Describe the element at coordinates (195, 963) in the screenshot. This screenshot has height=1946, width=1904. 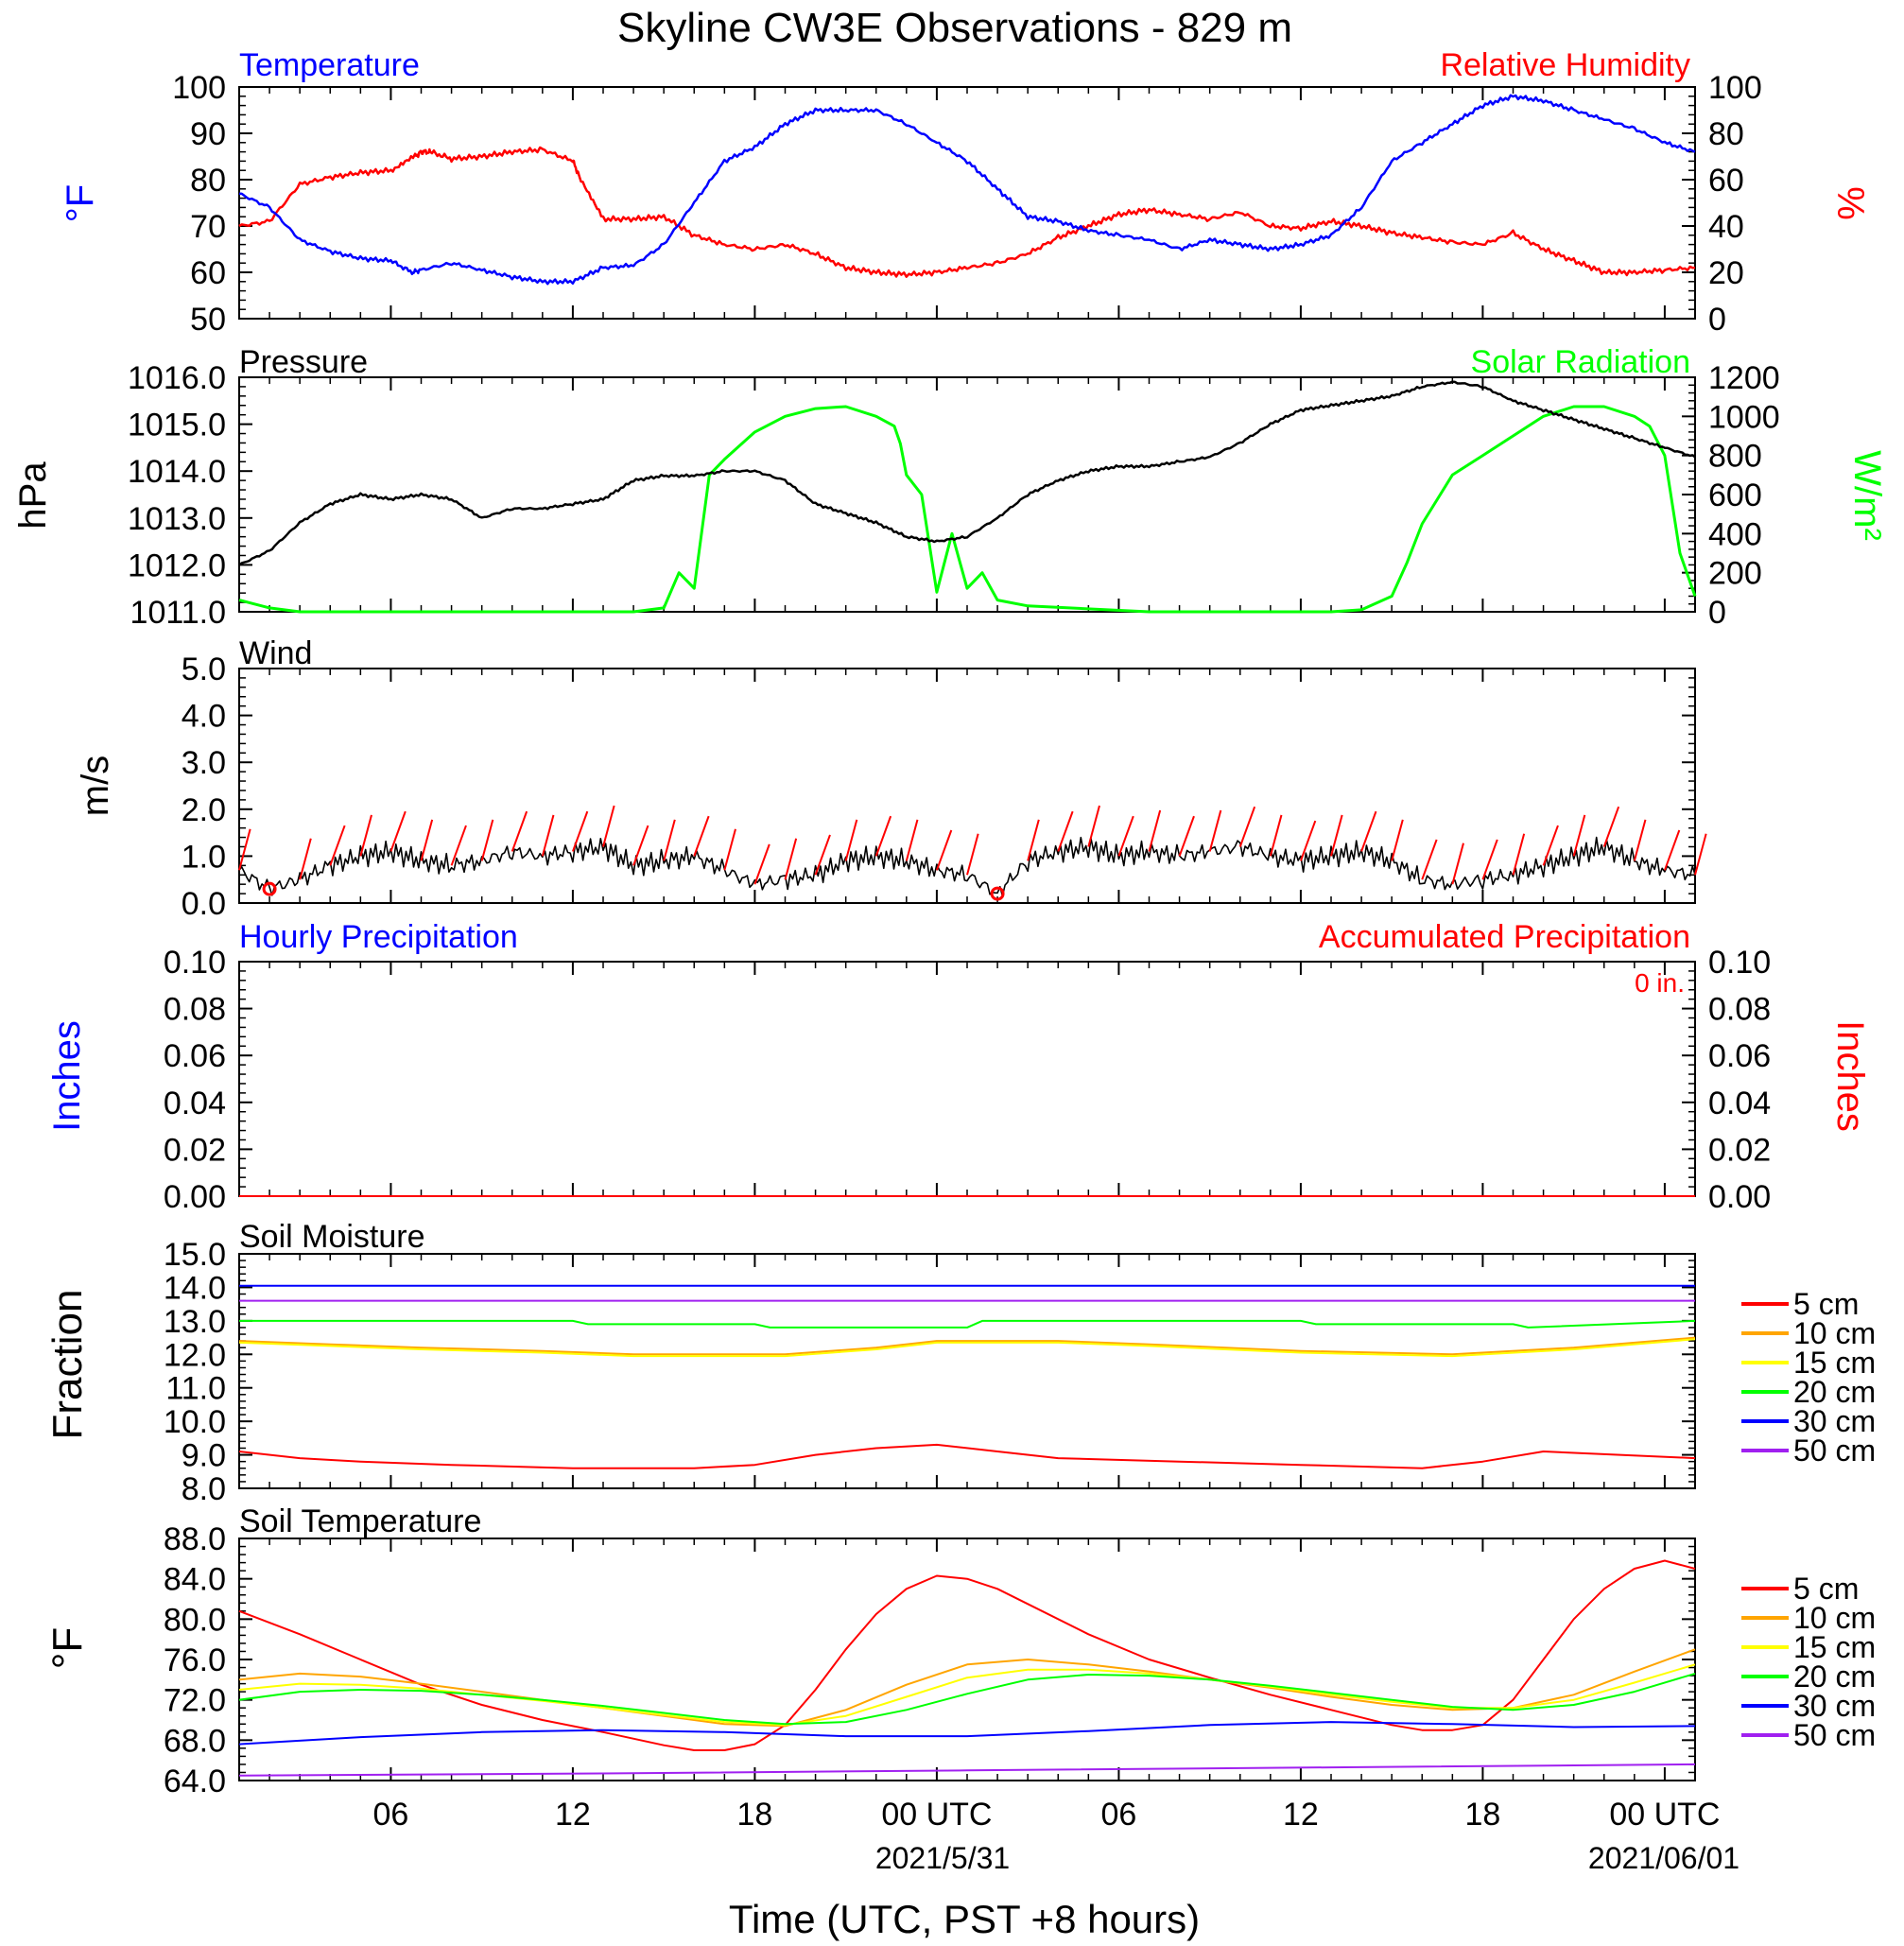
I see `precip-left-tick-label: 0.10` at that location.